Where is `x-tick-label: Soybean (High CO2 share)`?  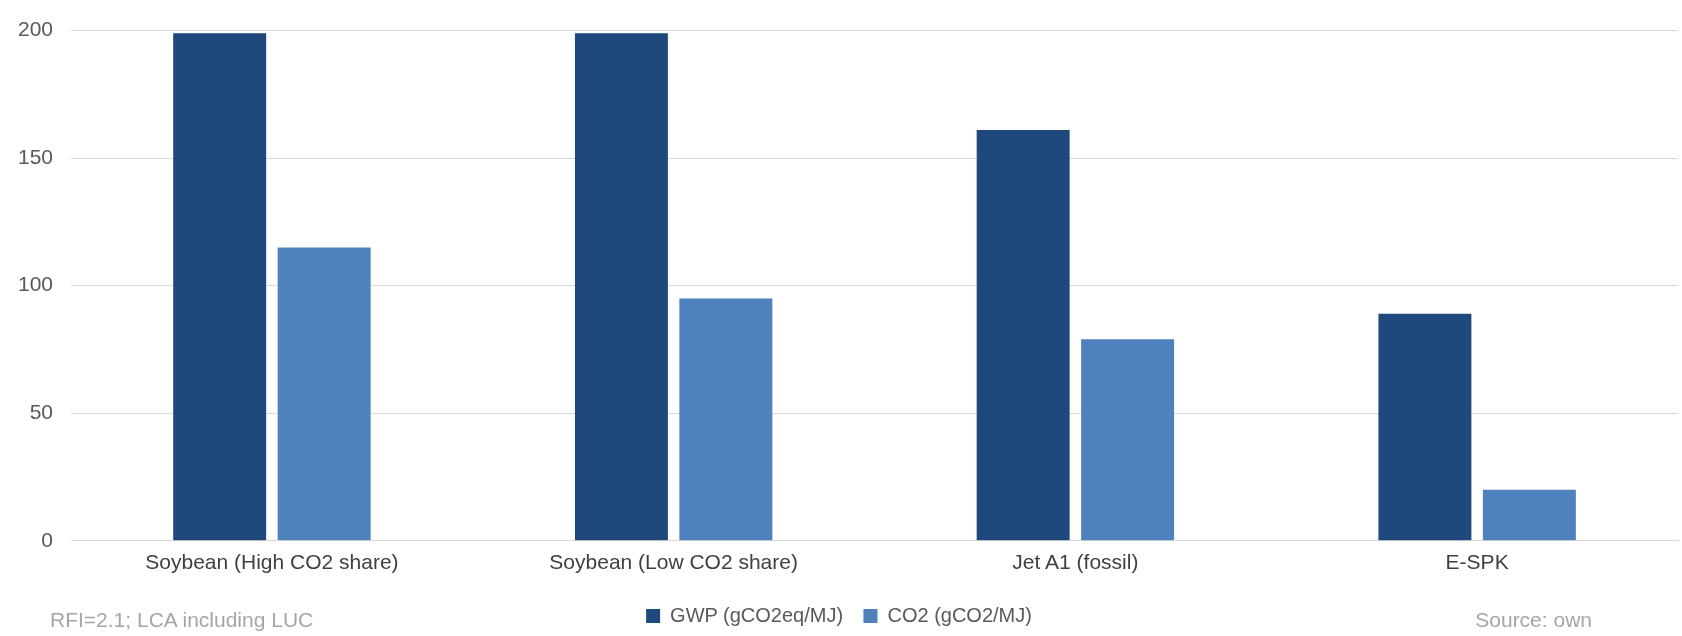
x-tick-label: Soybean (High CO2 share) is located at coordinates (272, 562).